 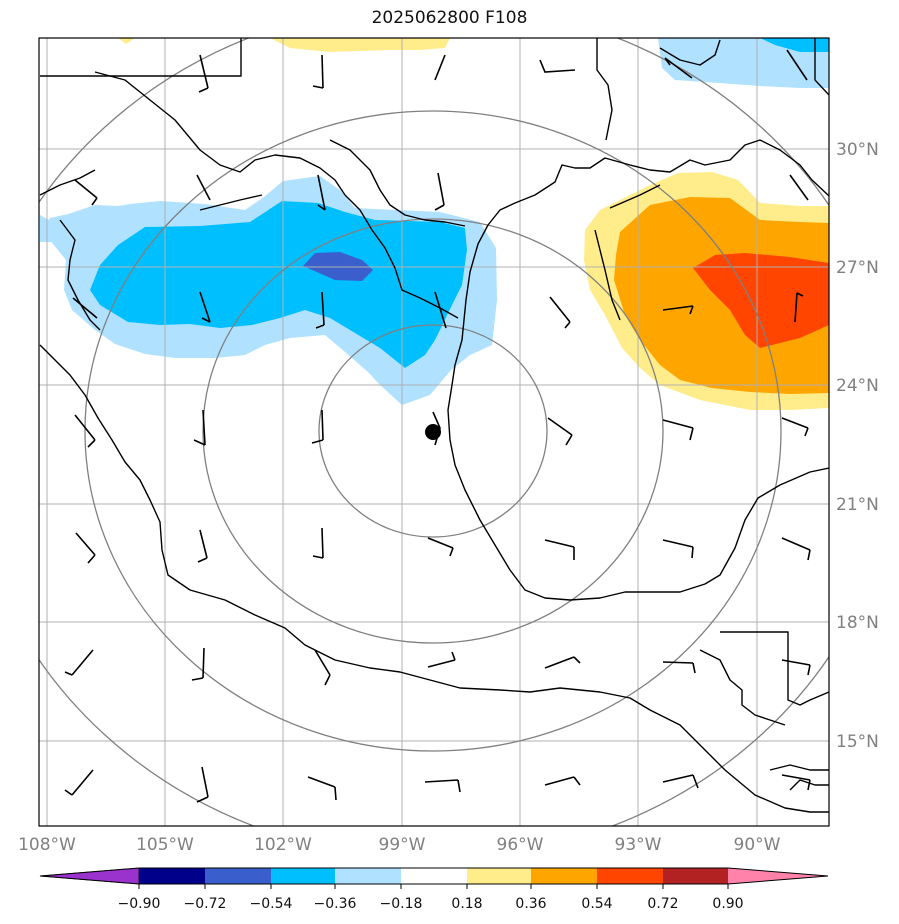 What do you see at coordinates (401, 904) in the screenshot?
I see `colorbar-label: −0.18` at bounding box center [401, 904].